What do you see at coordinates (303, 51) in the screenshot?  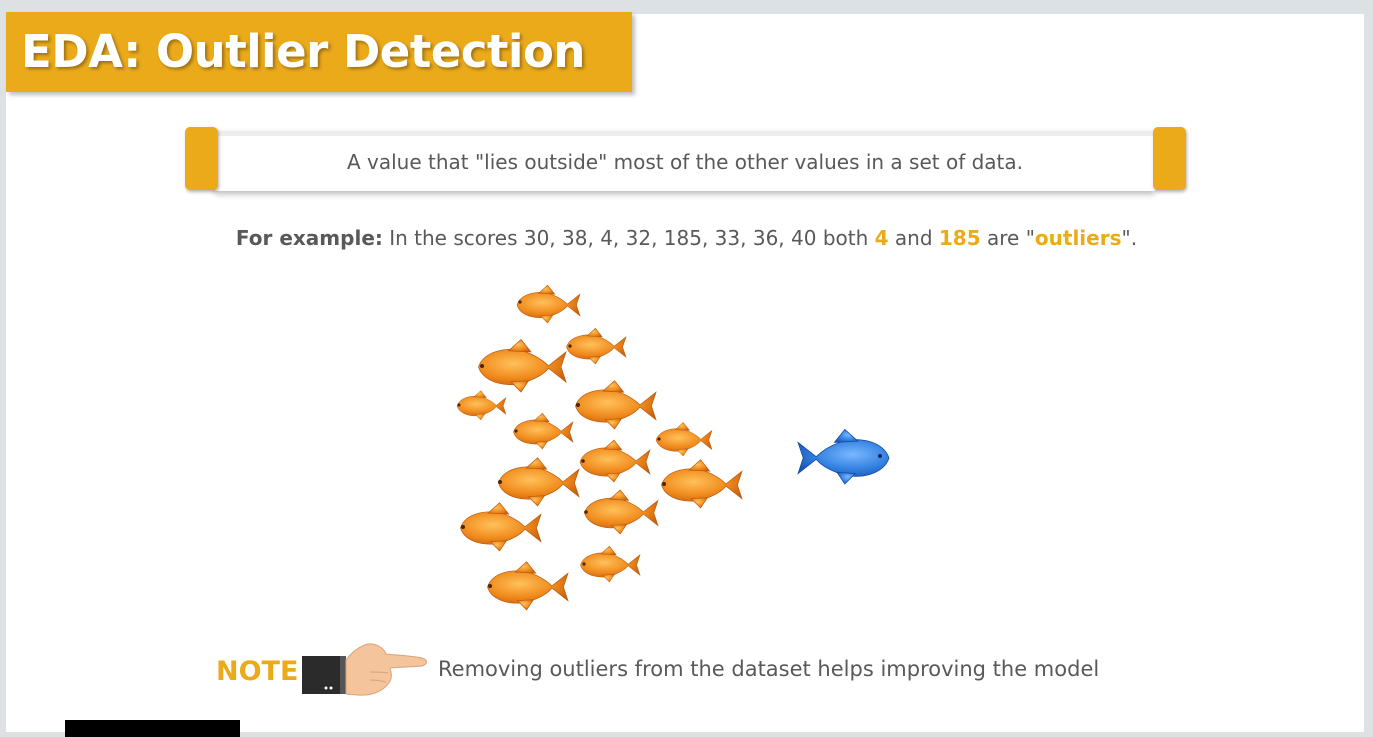 I see `slide-title: EDA: Outlier Detection` at bounding box center [303, 51].